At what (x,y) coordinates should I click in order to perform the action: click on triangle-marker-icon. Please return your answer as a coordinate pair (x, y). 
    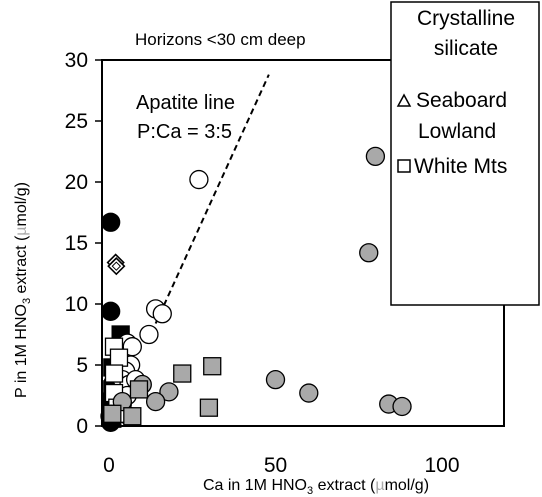
    Looking at the image, I should click on (404, 100).